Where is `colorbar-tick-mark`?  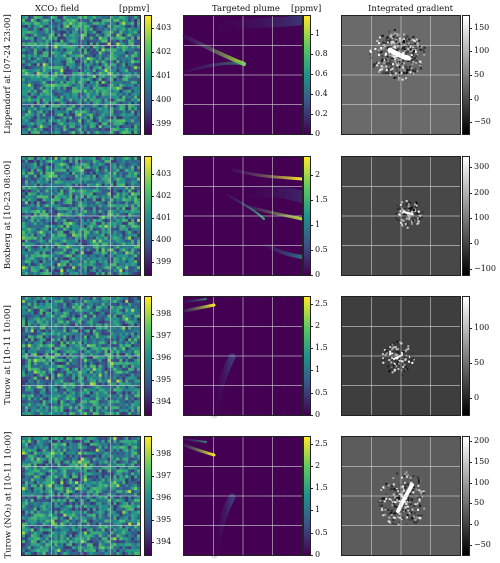
colorbar-tick-mark is located at coordinates (152, 262).